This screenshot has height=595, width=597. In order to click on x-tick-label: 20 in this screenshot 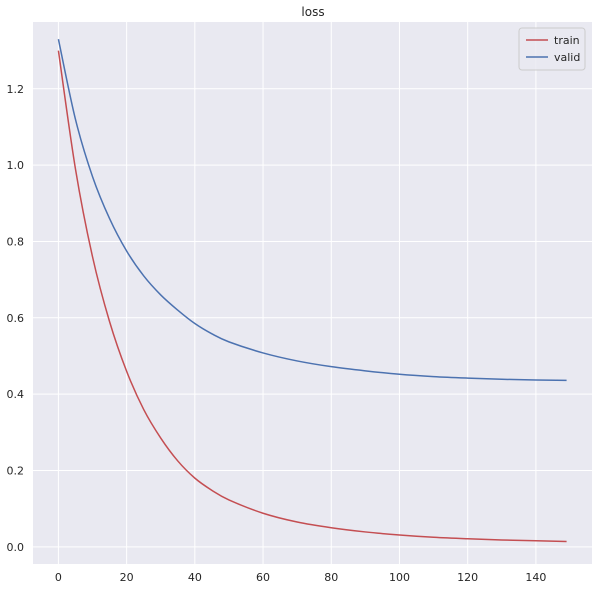, I will do `click(127, 577)`.